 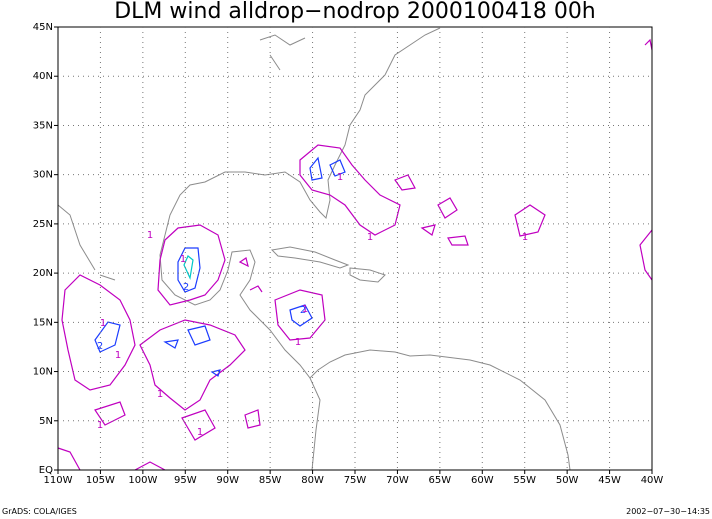 What do you see at coordinates (440, 480) in the screenshot?
I see `lon-label: 65W` at bounding box center [440, 480].